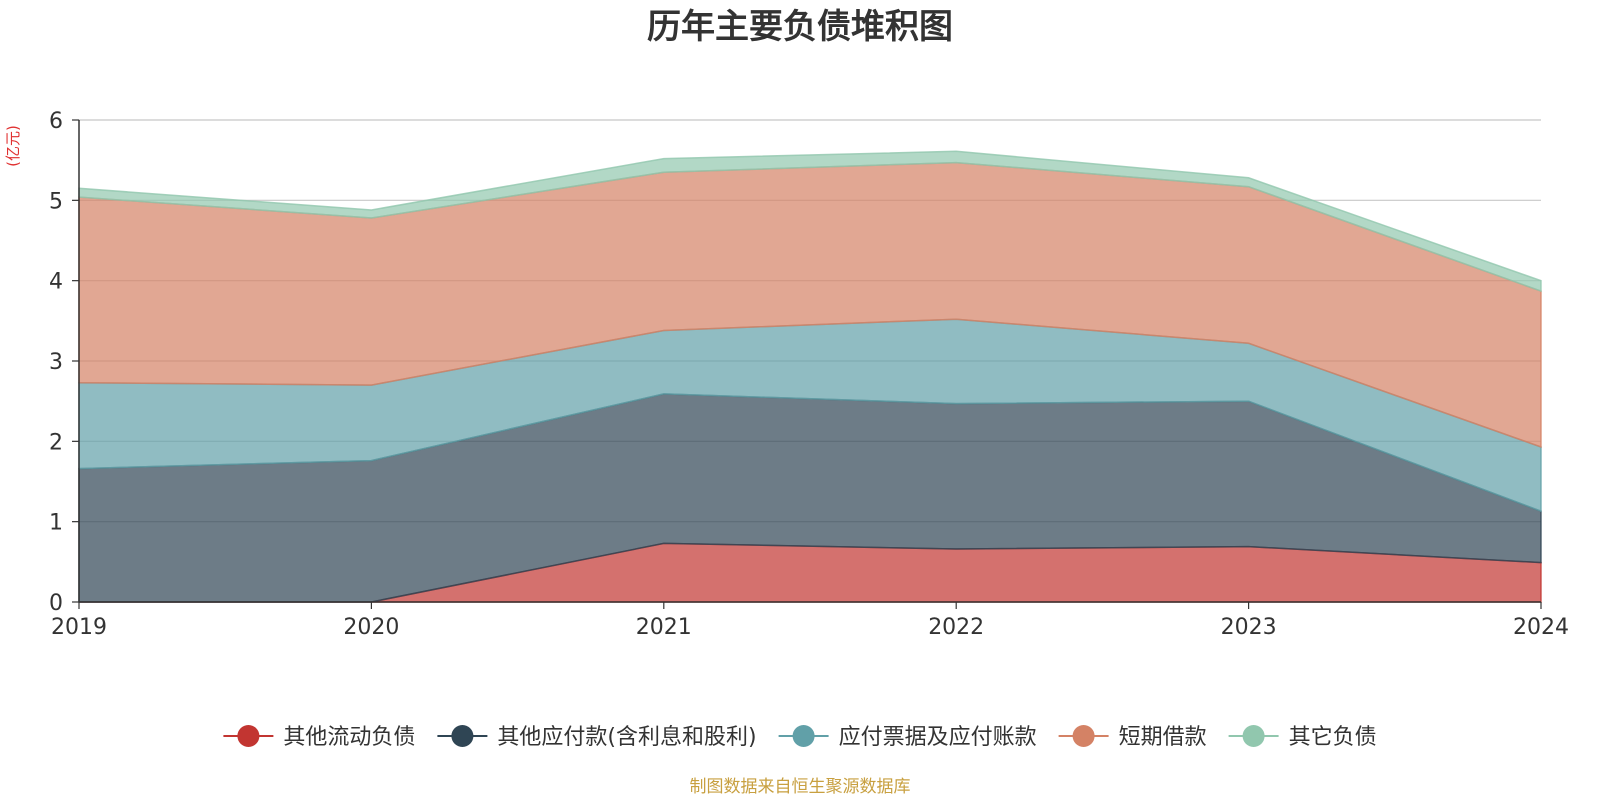 This screenshot has width=1600, height=800. I want to click on legend-item: 其他流动负债, so click(319, 737).